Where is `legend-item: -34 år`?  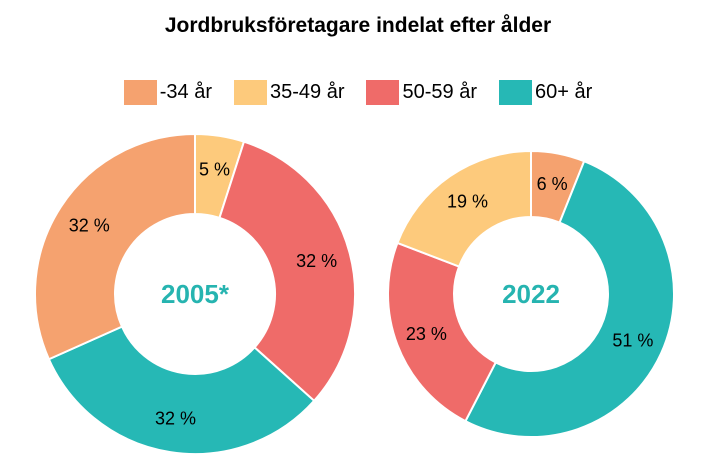
legend-item: -34 år is located at coordinates (167, 92).